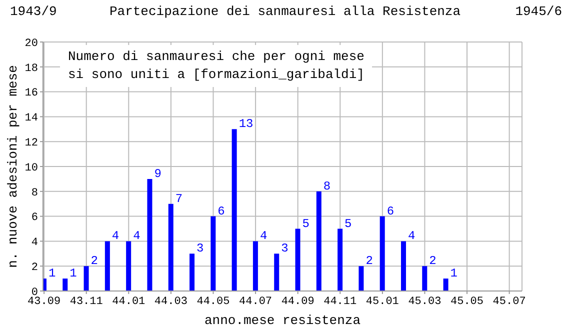 The height and width of the screenshot is (330, 570). What do you see at coordinates (255, 302) in the screenshot?
I see `x-tick-label: 44.07` at bounding box center [255, 302].